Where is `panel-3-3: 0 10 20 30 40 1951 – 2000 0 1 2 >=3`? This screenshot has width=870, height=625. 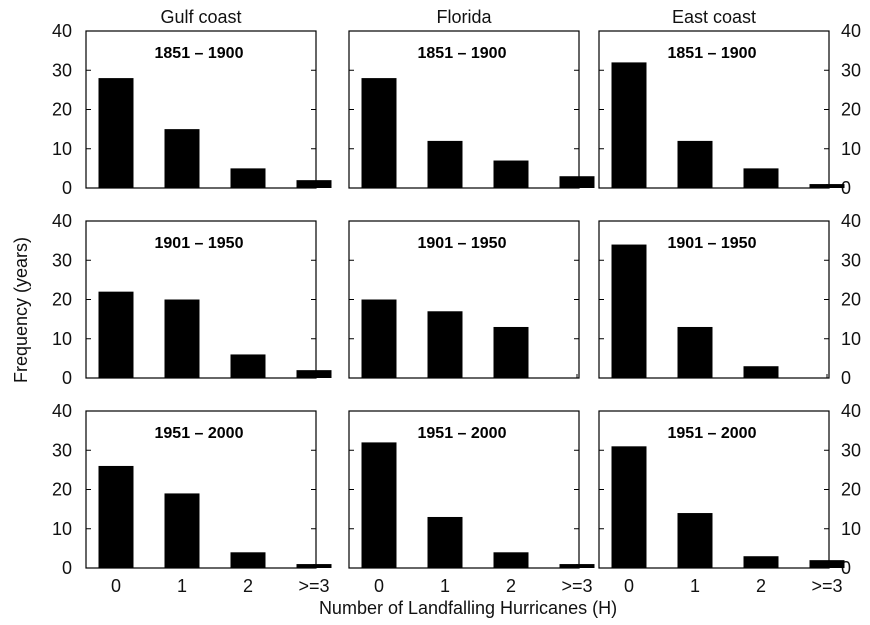
panel-3-3: 0 10 20 30 40 1951 – 2000 0 1 2 >=3 is located at coordinates (729, 498).